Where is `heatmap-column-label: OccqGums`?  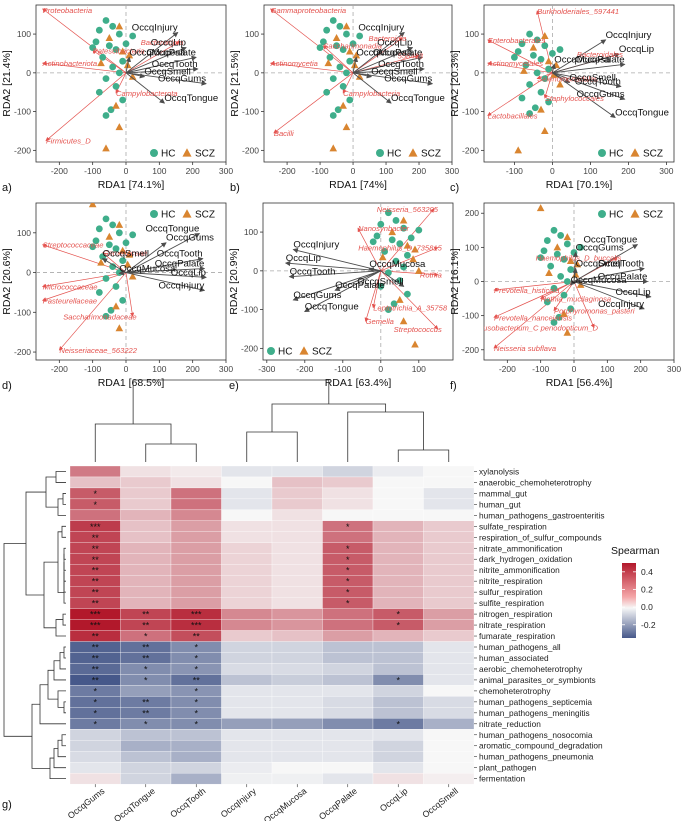 heatmap-column-label: OccqGums is located at coordinates (86, 802).